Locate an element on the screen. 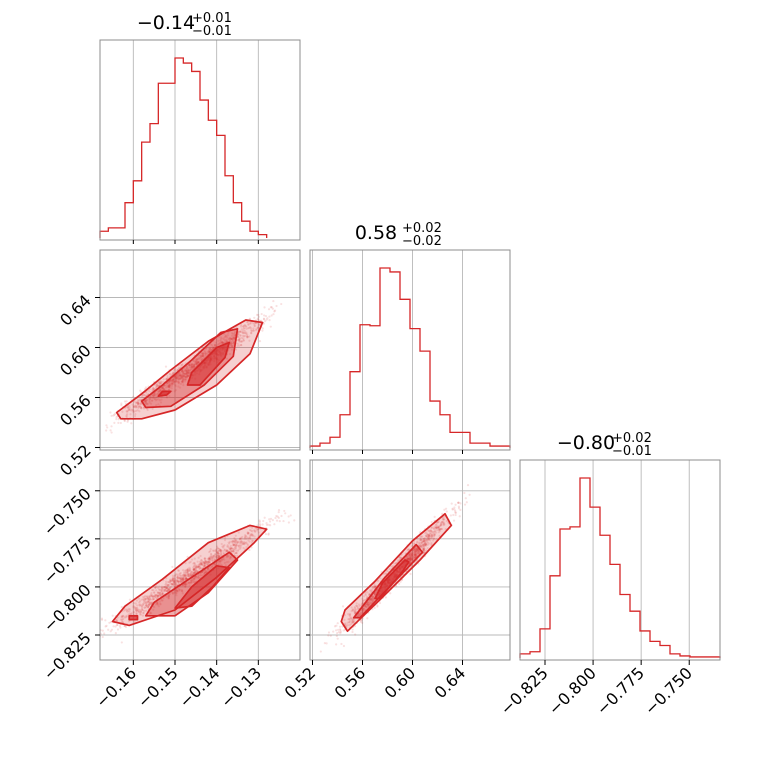 The height and width of the screenshot is (760, 760). x-tick-label-1: 0.64 is located at coordinates (450, 682).